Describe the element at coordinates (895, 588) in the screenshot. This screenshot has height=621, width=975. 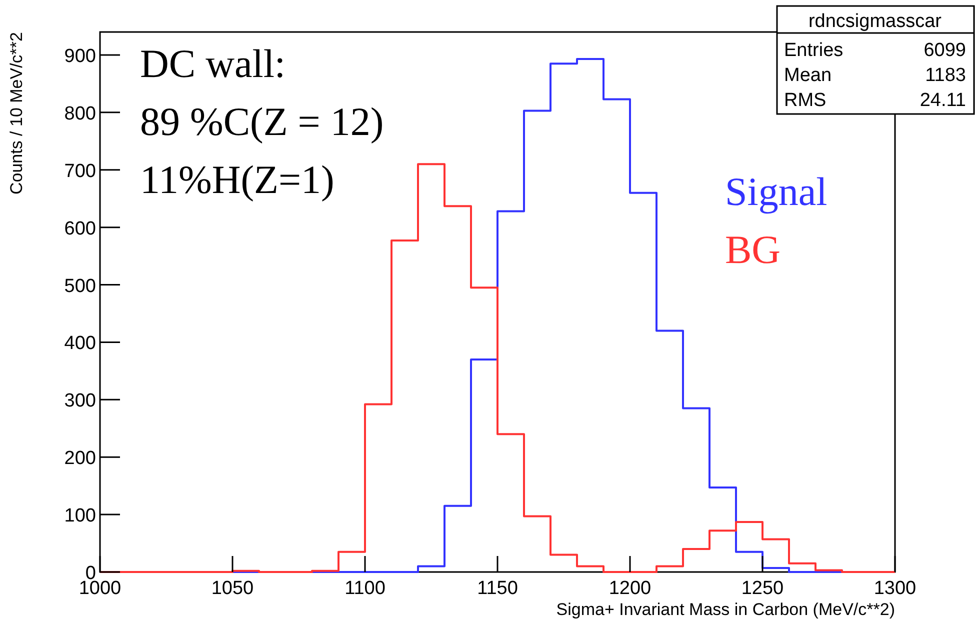
I see `x-tick-label: 1300` at that location.